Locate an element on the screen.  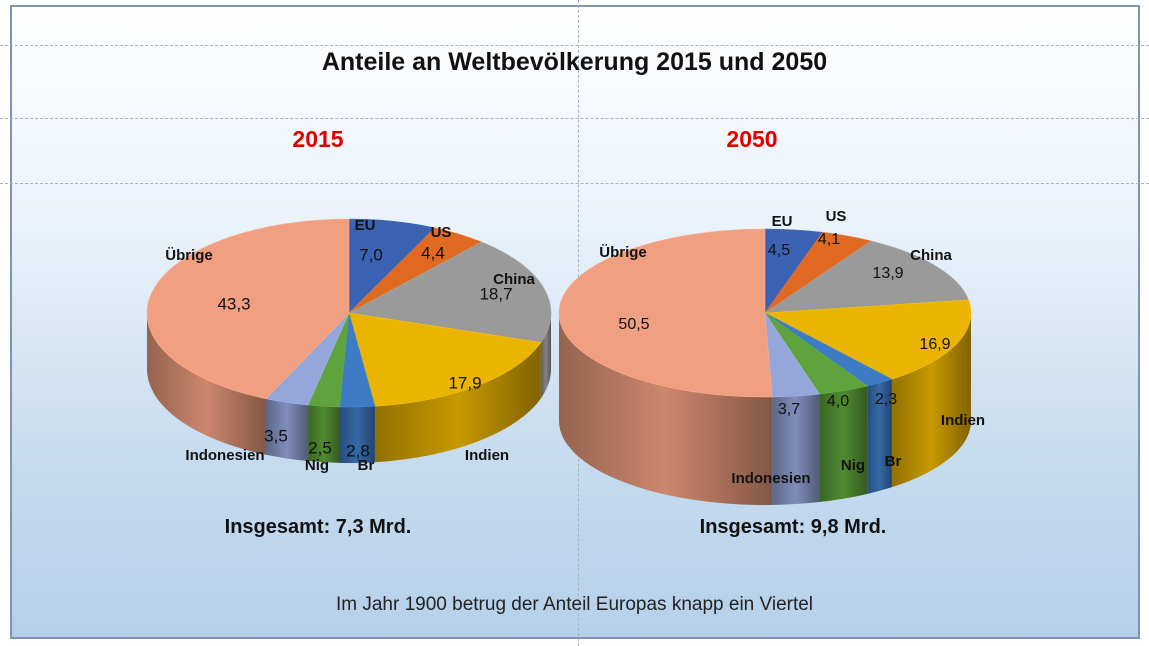
data-label-indien-2015: 17,9 is located at coordinates (464, 382).